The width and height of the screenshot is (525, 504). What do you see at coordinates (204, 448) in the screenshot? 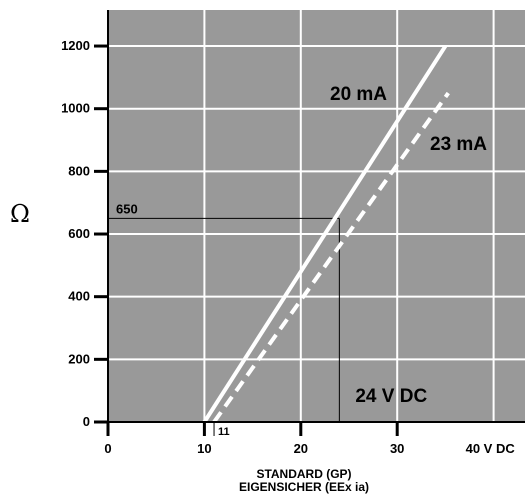
I see `x-tick-label: 10` at bounding box center [204, 448].